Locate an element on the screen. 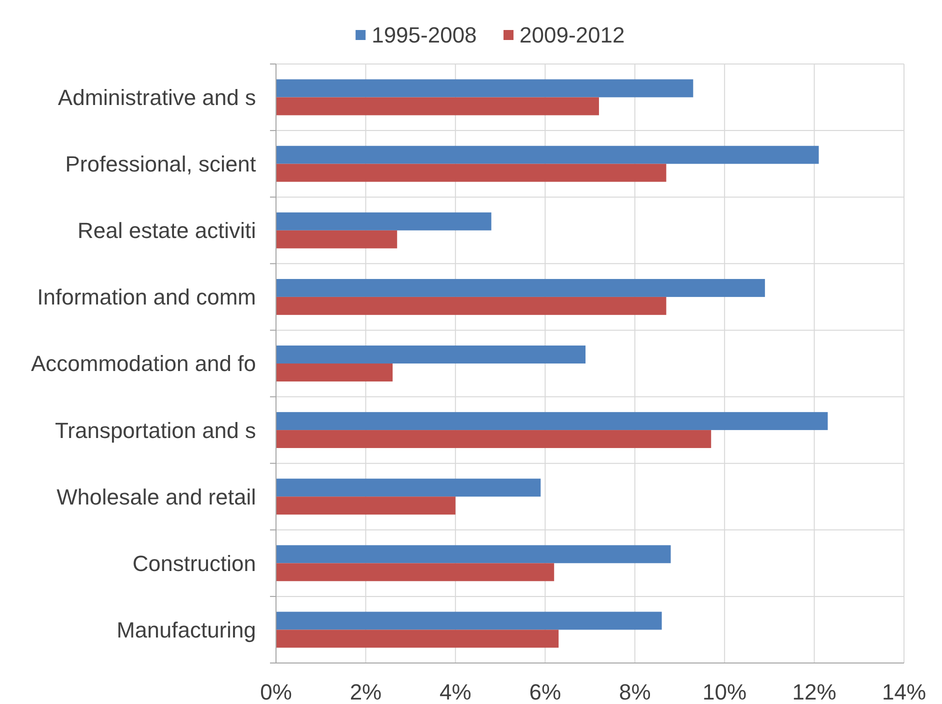 This screenshot has width=942, height=704. legend-label: 1995-2008 is located at coordinates (424, 35).